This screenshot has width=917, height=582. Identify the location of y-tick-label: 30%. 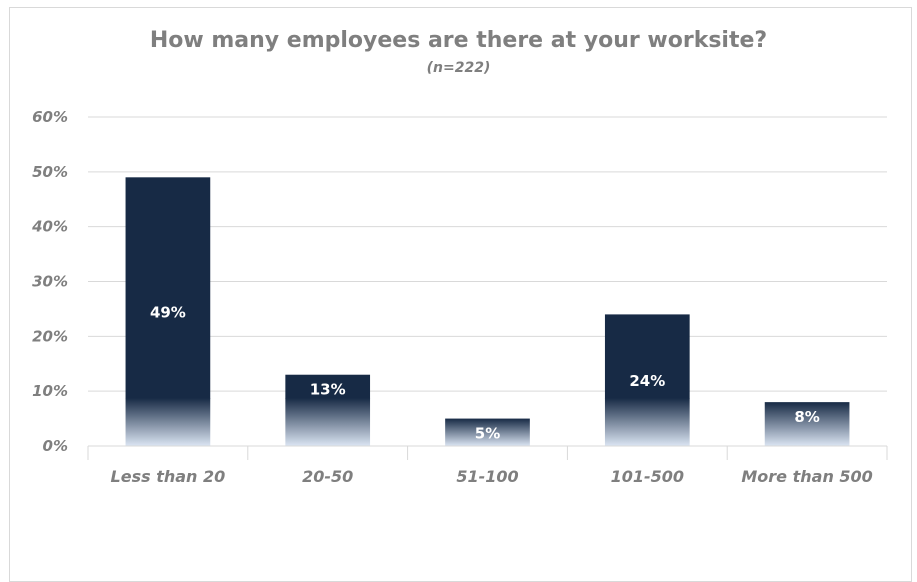
(50, 282).